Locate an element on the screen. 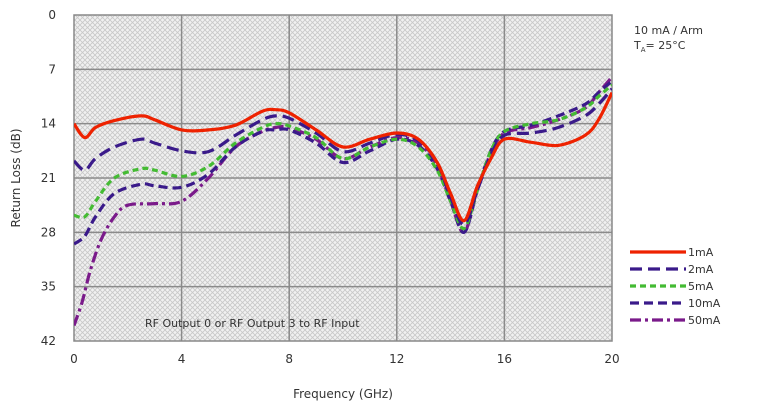 Image resolution: width=760 pixels, height=410 pixels. x-tick-label: 4 is located at coordinates (182, 359).